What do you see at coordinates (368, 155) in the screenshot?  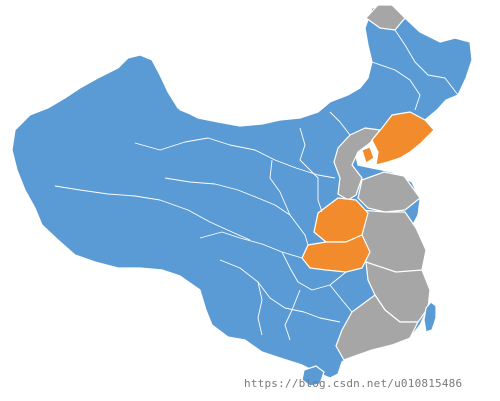 I see `region-tianjin` at bounding box center [368, 155].